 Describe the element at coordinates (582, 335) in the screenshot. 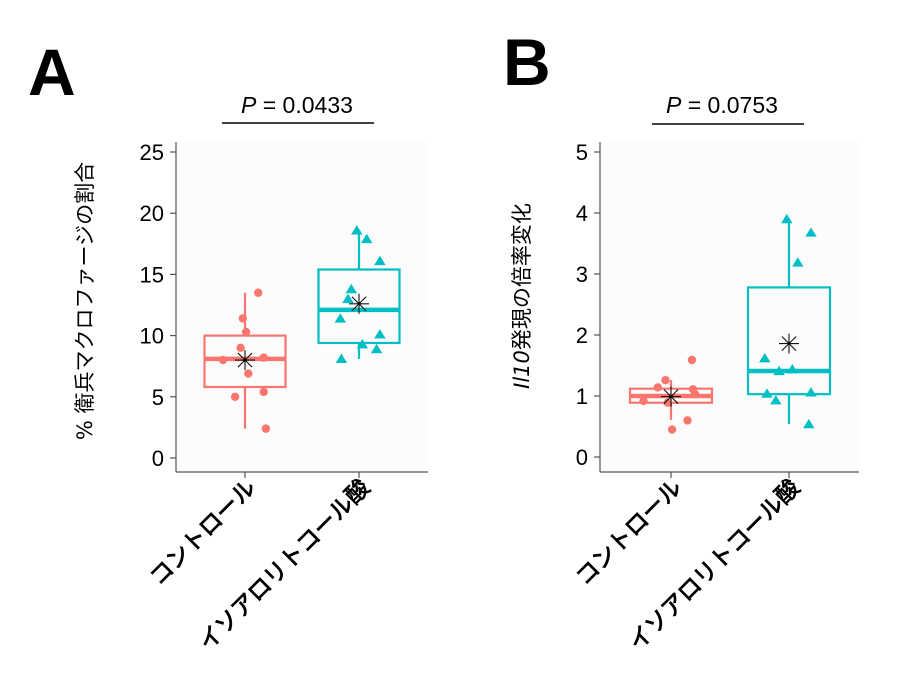

I see `y-tick-label: 2` at that location.